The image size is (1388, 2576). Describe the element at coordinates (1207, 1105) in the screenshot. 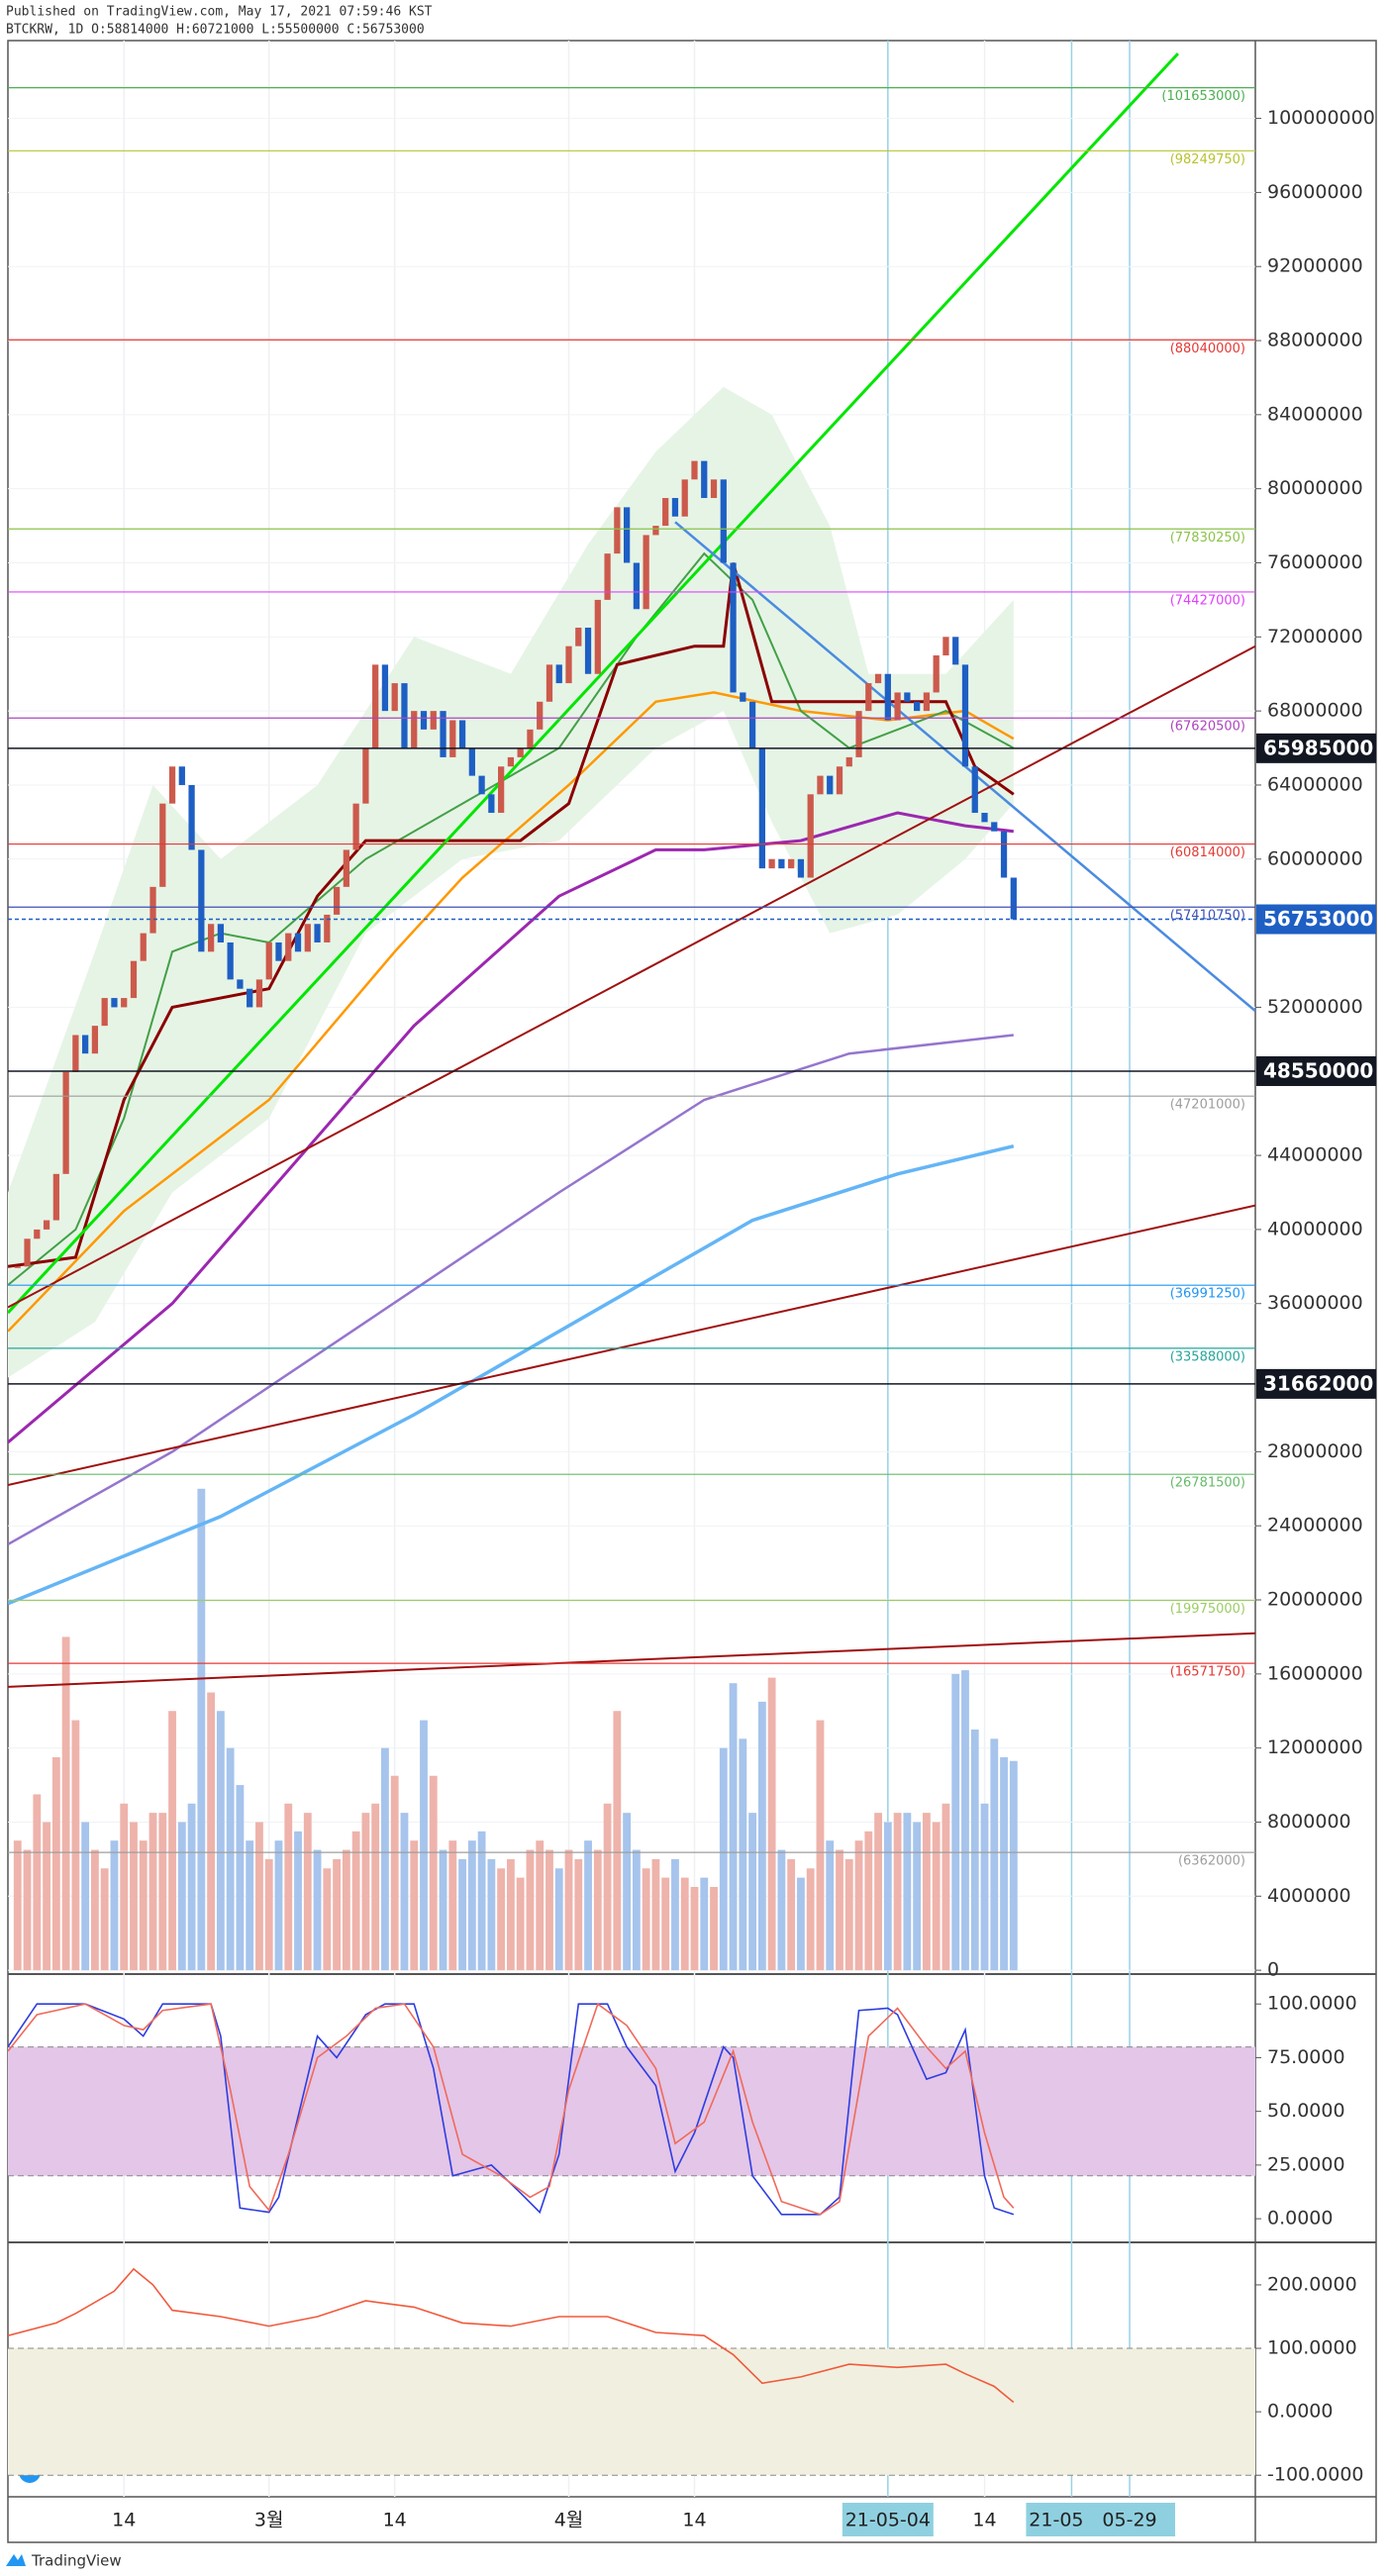

I see `level-label: (47201000)` at that location.